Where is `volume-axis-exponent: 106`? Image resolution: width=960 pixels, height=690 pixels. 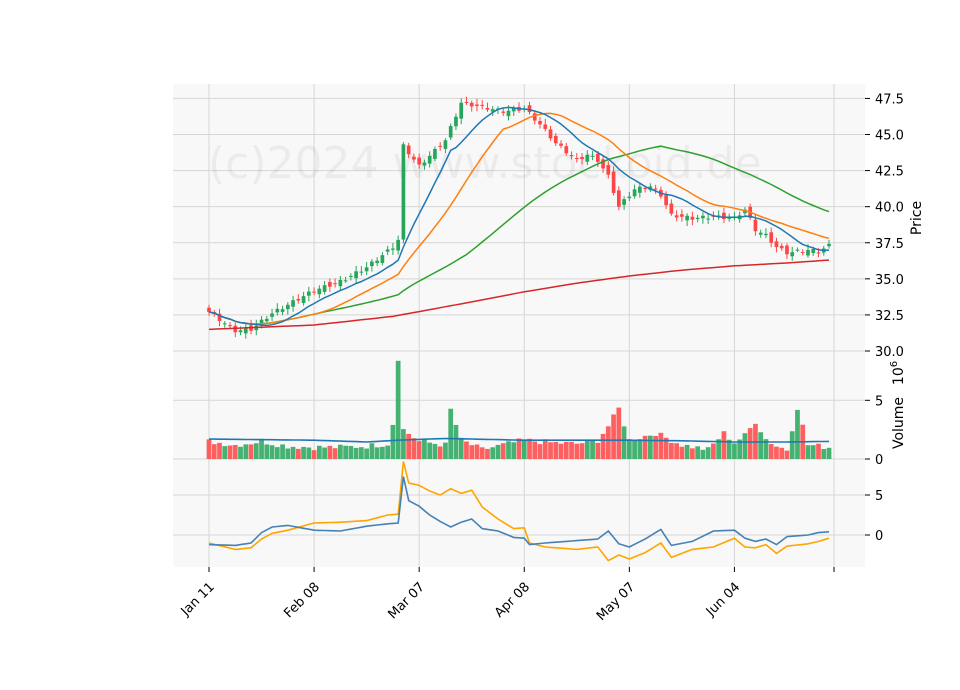 volume-axis-exponent: 106 is located at coordinates (898, 373).